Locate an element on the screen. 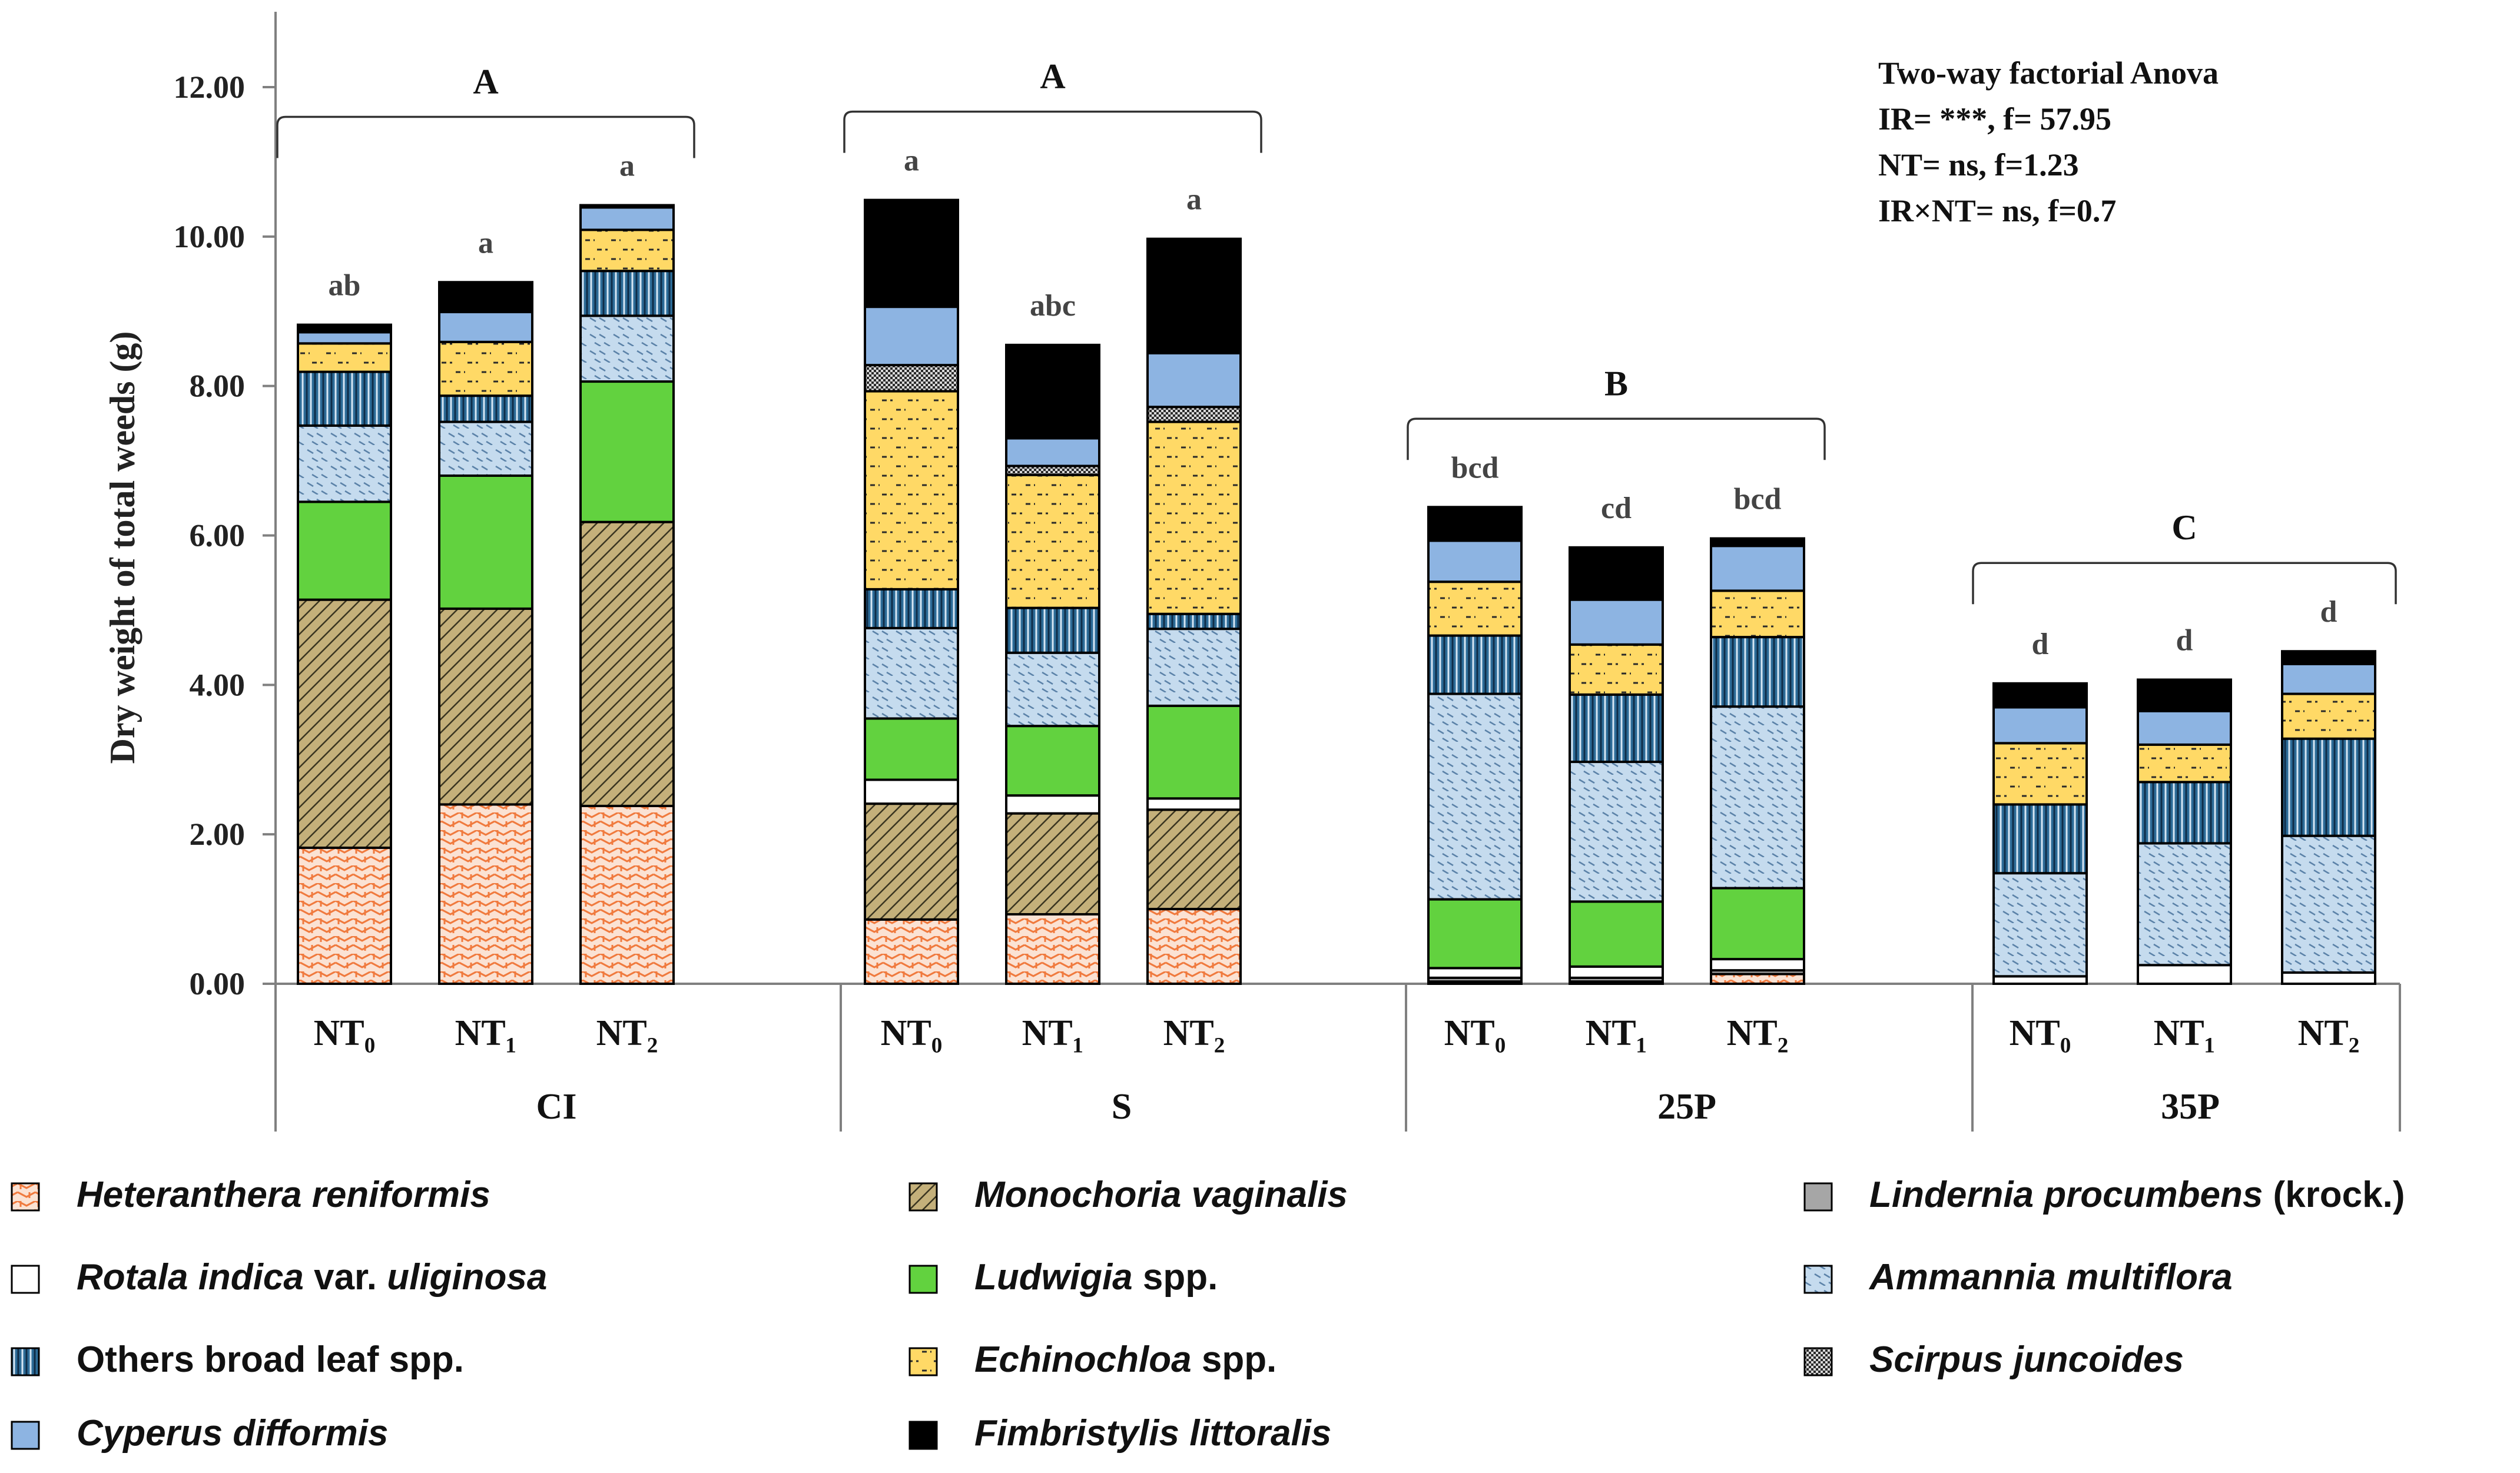  significance-letter: d is located at coordinates (2328, 612).